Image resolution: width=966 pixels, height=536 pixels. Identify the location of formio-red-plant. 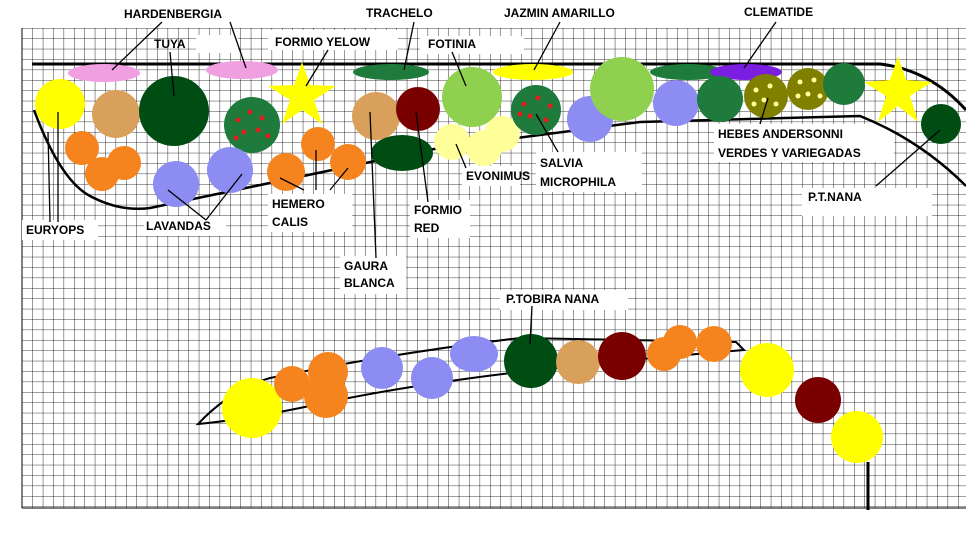
(418, 109).